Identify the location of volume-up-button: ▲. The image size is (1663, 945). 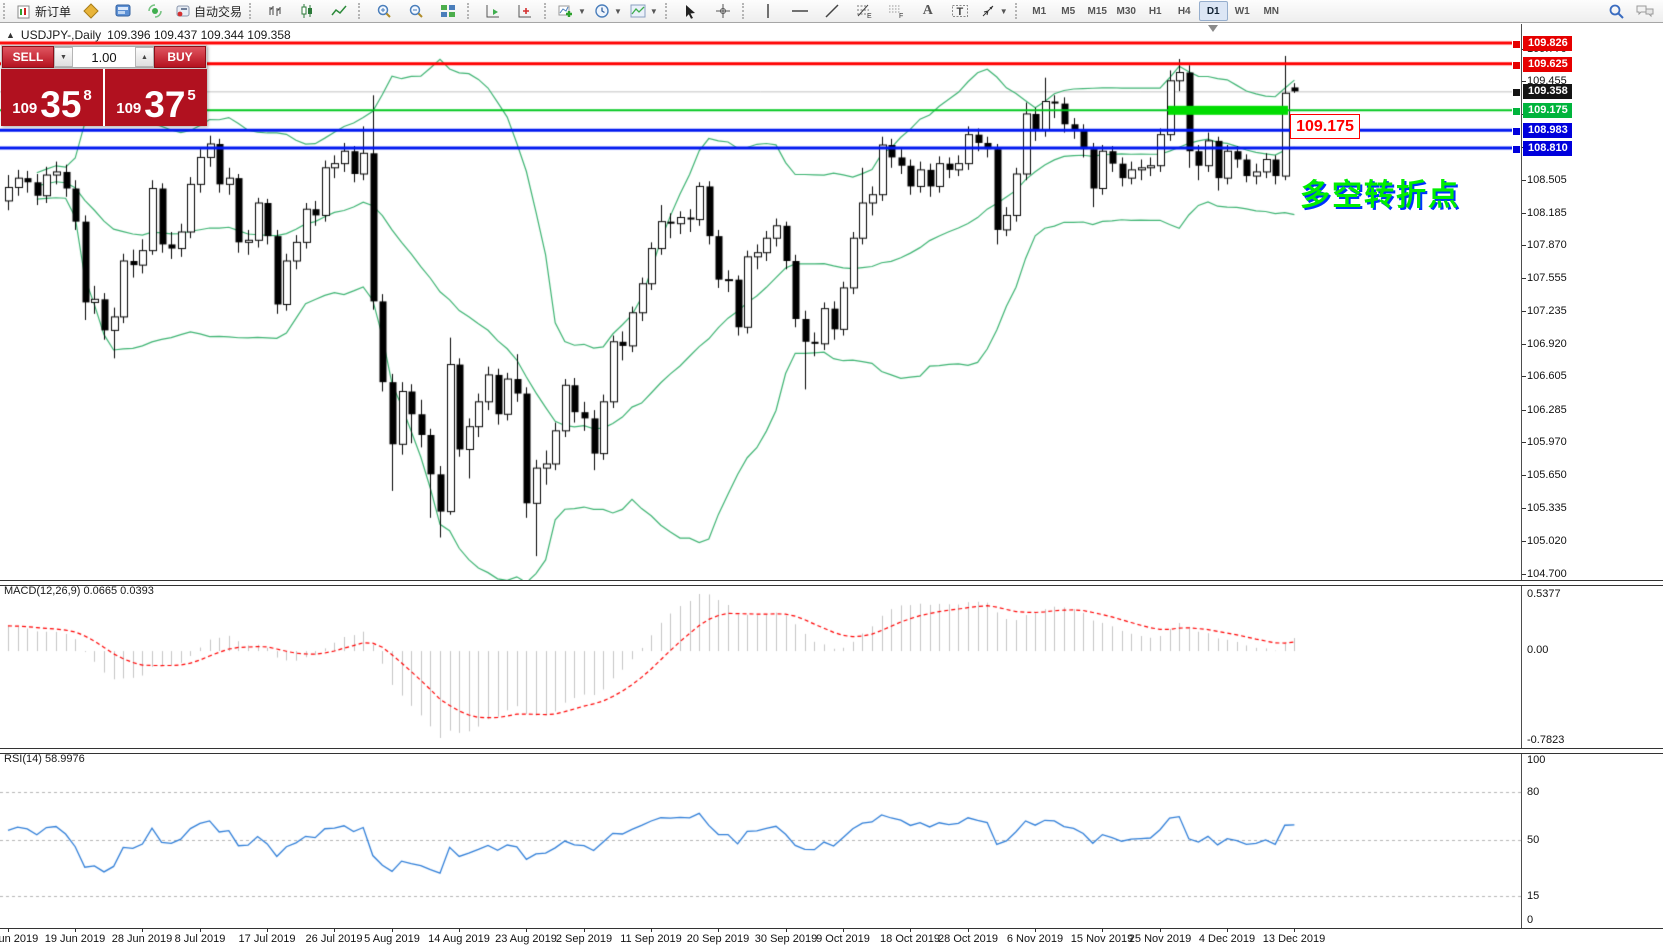
(144, 57).